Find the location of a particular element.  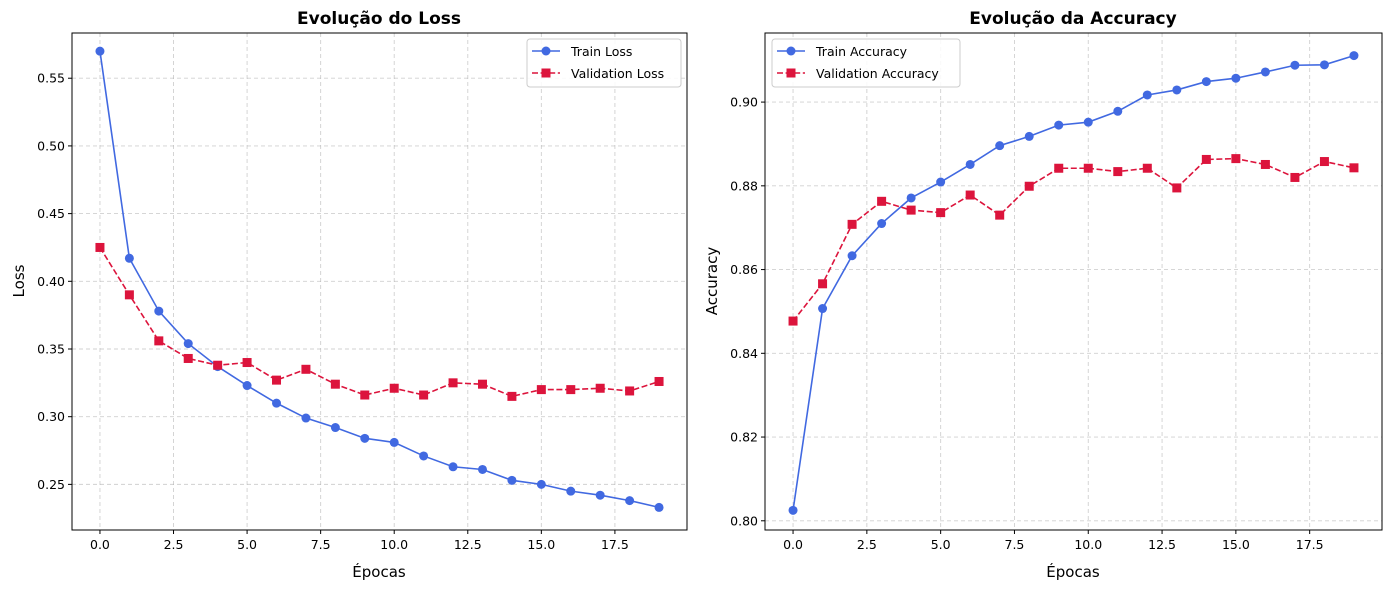

loss-y-ticks: 0.25 0.30 0.35 0.40 0.45 0.50 0.55 is located at coordinates (54, 281).